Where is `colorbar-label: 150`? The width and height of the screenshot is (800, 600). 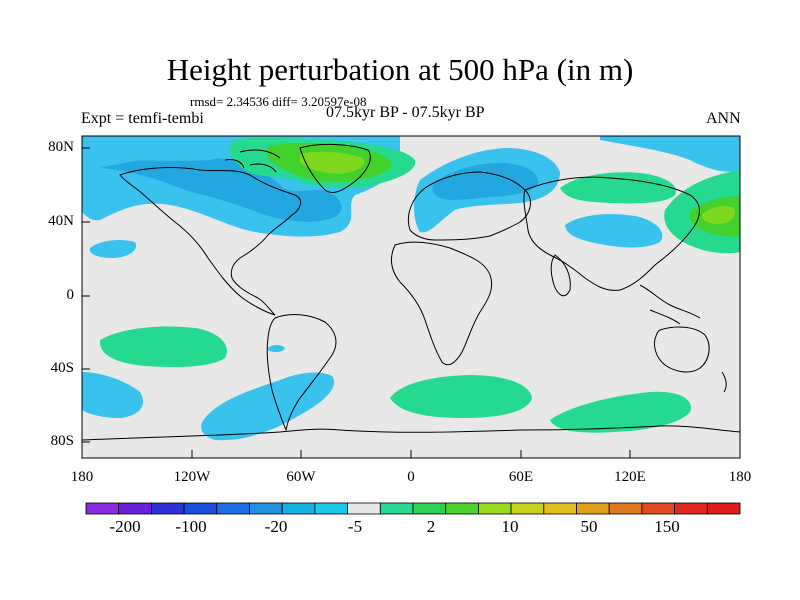
colorbar-label: 150 is located at coordinates (667, 526).